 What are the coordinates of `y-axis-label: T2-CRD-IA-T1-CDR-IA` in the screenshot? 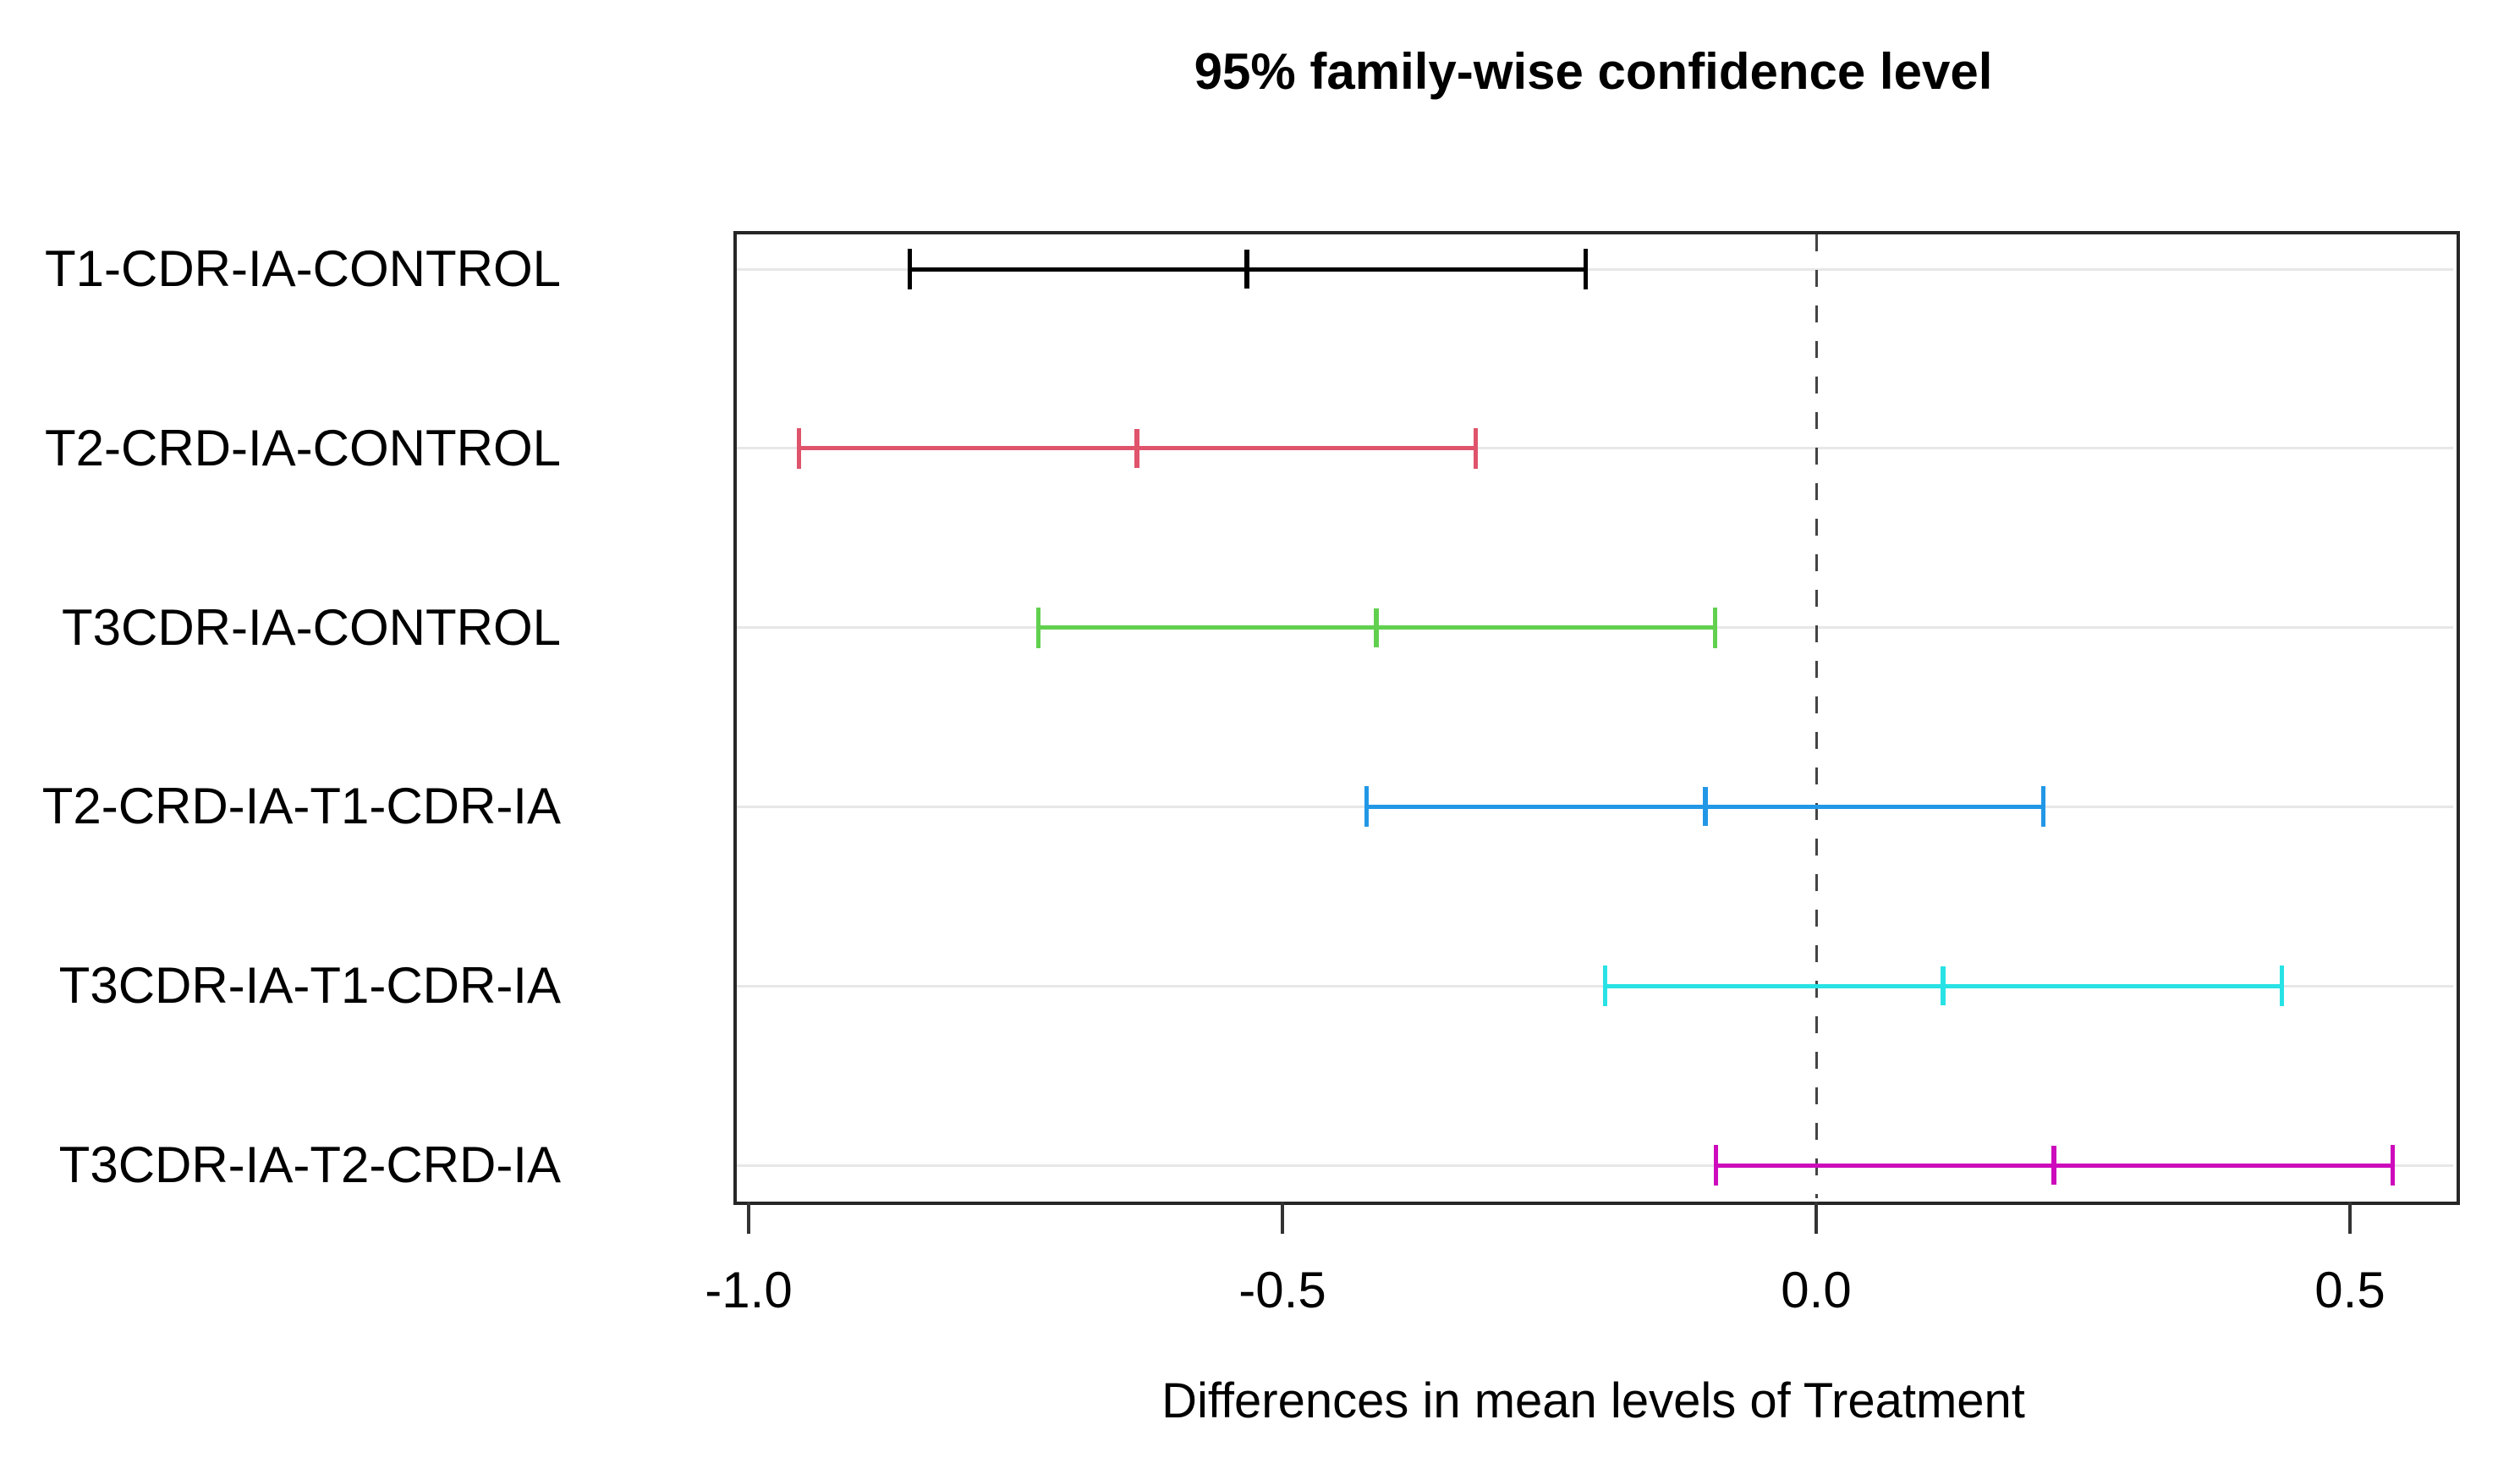 It's located at (301, 806).